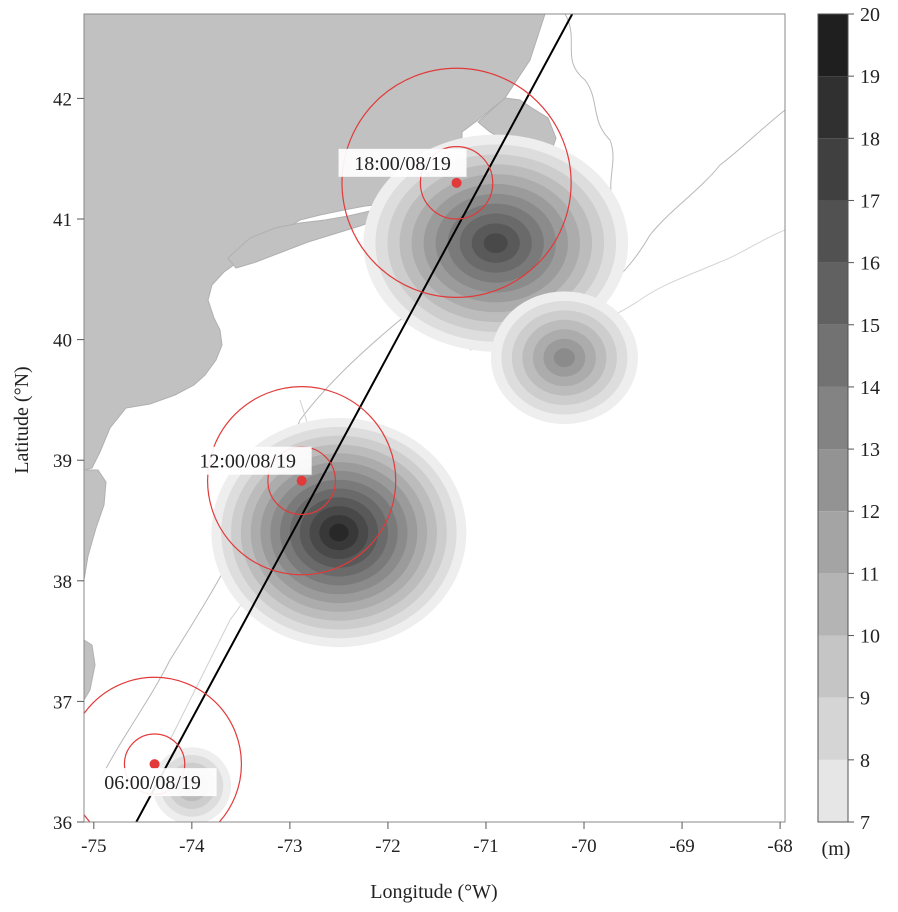  I want to click on storm-label-2: 18:00/08/19, so click(402, 162).